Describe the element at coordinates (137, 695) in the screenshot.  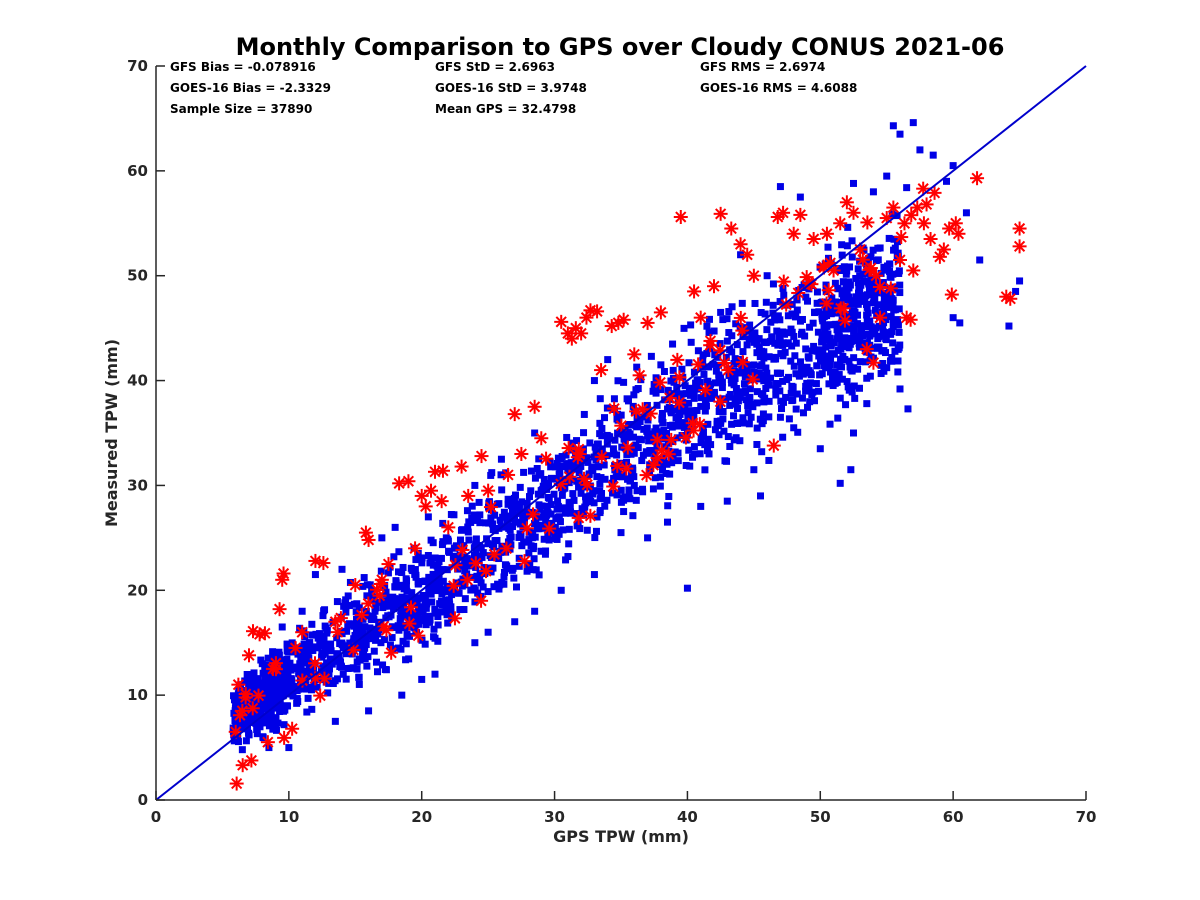
I see `y-tick-label: 10` at that location.